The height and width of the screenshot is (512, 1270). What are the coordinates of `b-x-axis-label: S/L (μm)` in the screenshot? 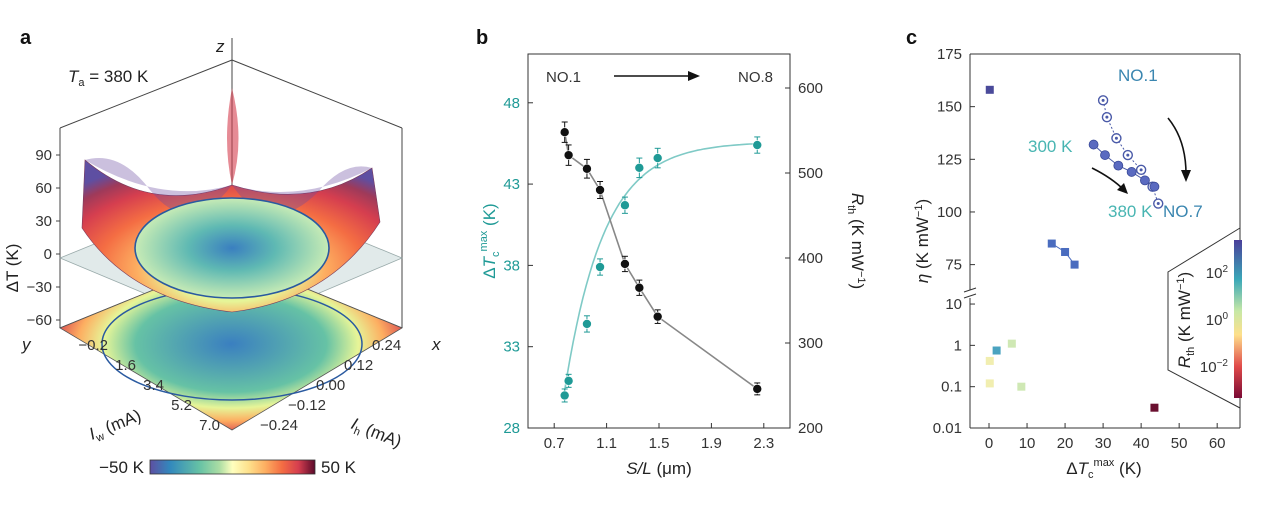 It's located at (659, 468).